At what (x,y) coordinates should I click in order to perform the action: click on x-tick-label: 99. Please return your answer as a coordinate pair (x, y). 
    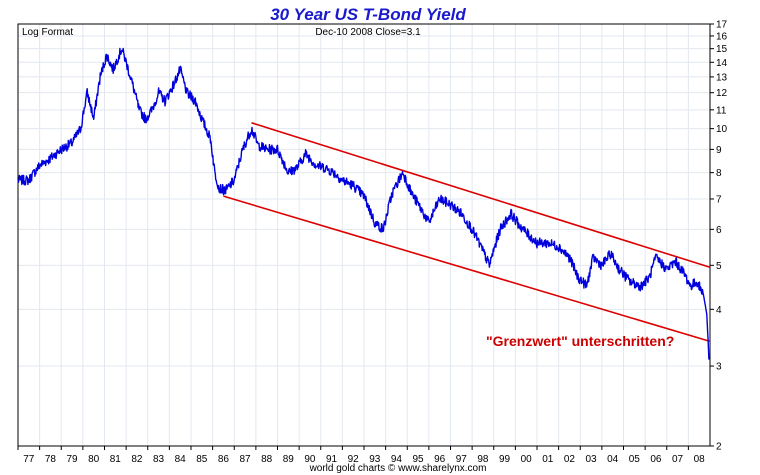
    Looking at the image, I should click on (505, 459).